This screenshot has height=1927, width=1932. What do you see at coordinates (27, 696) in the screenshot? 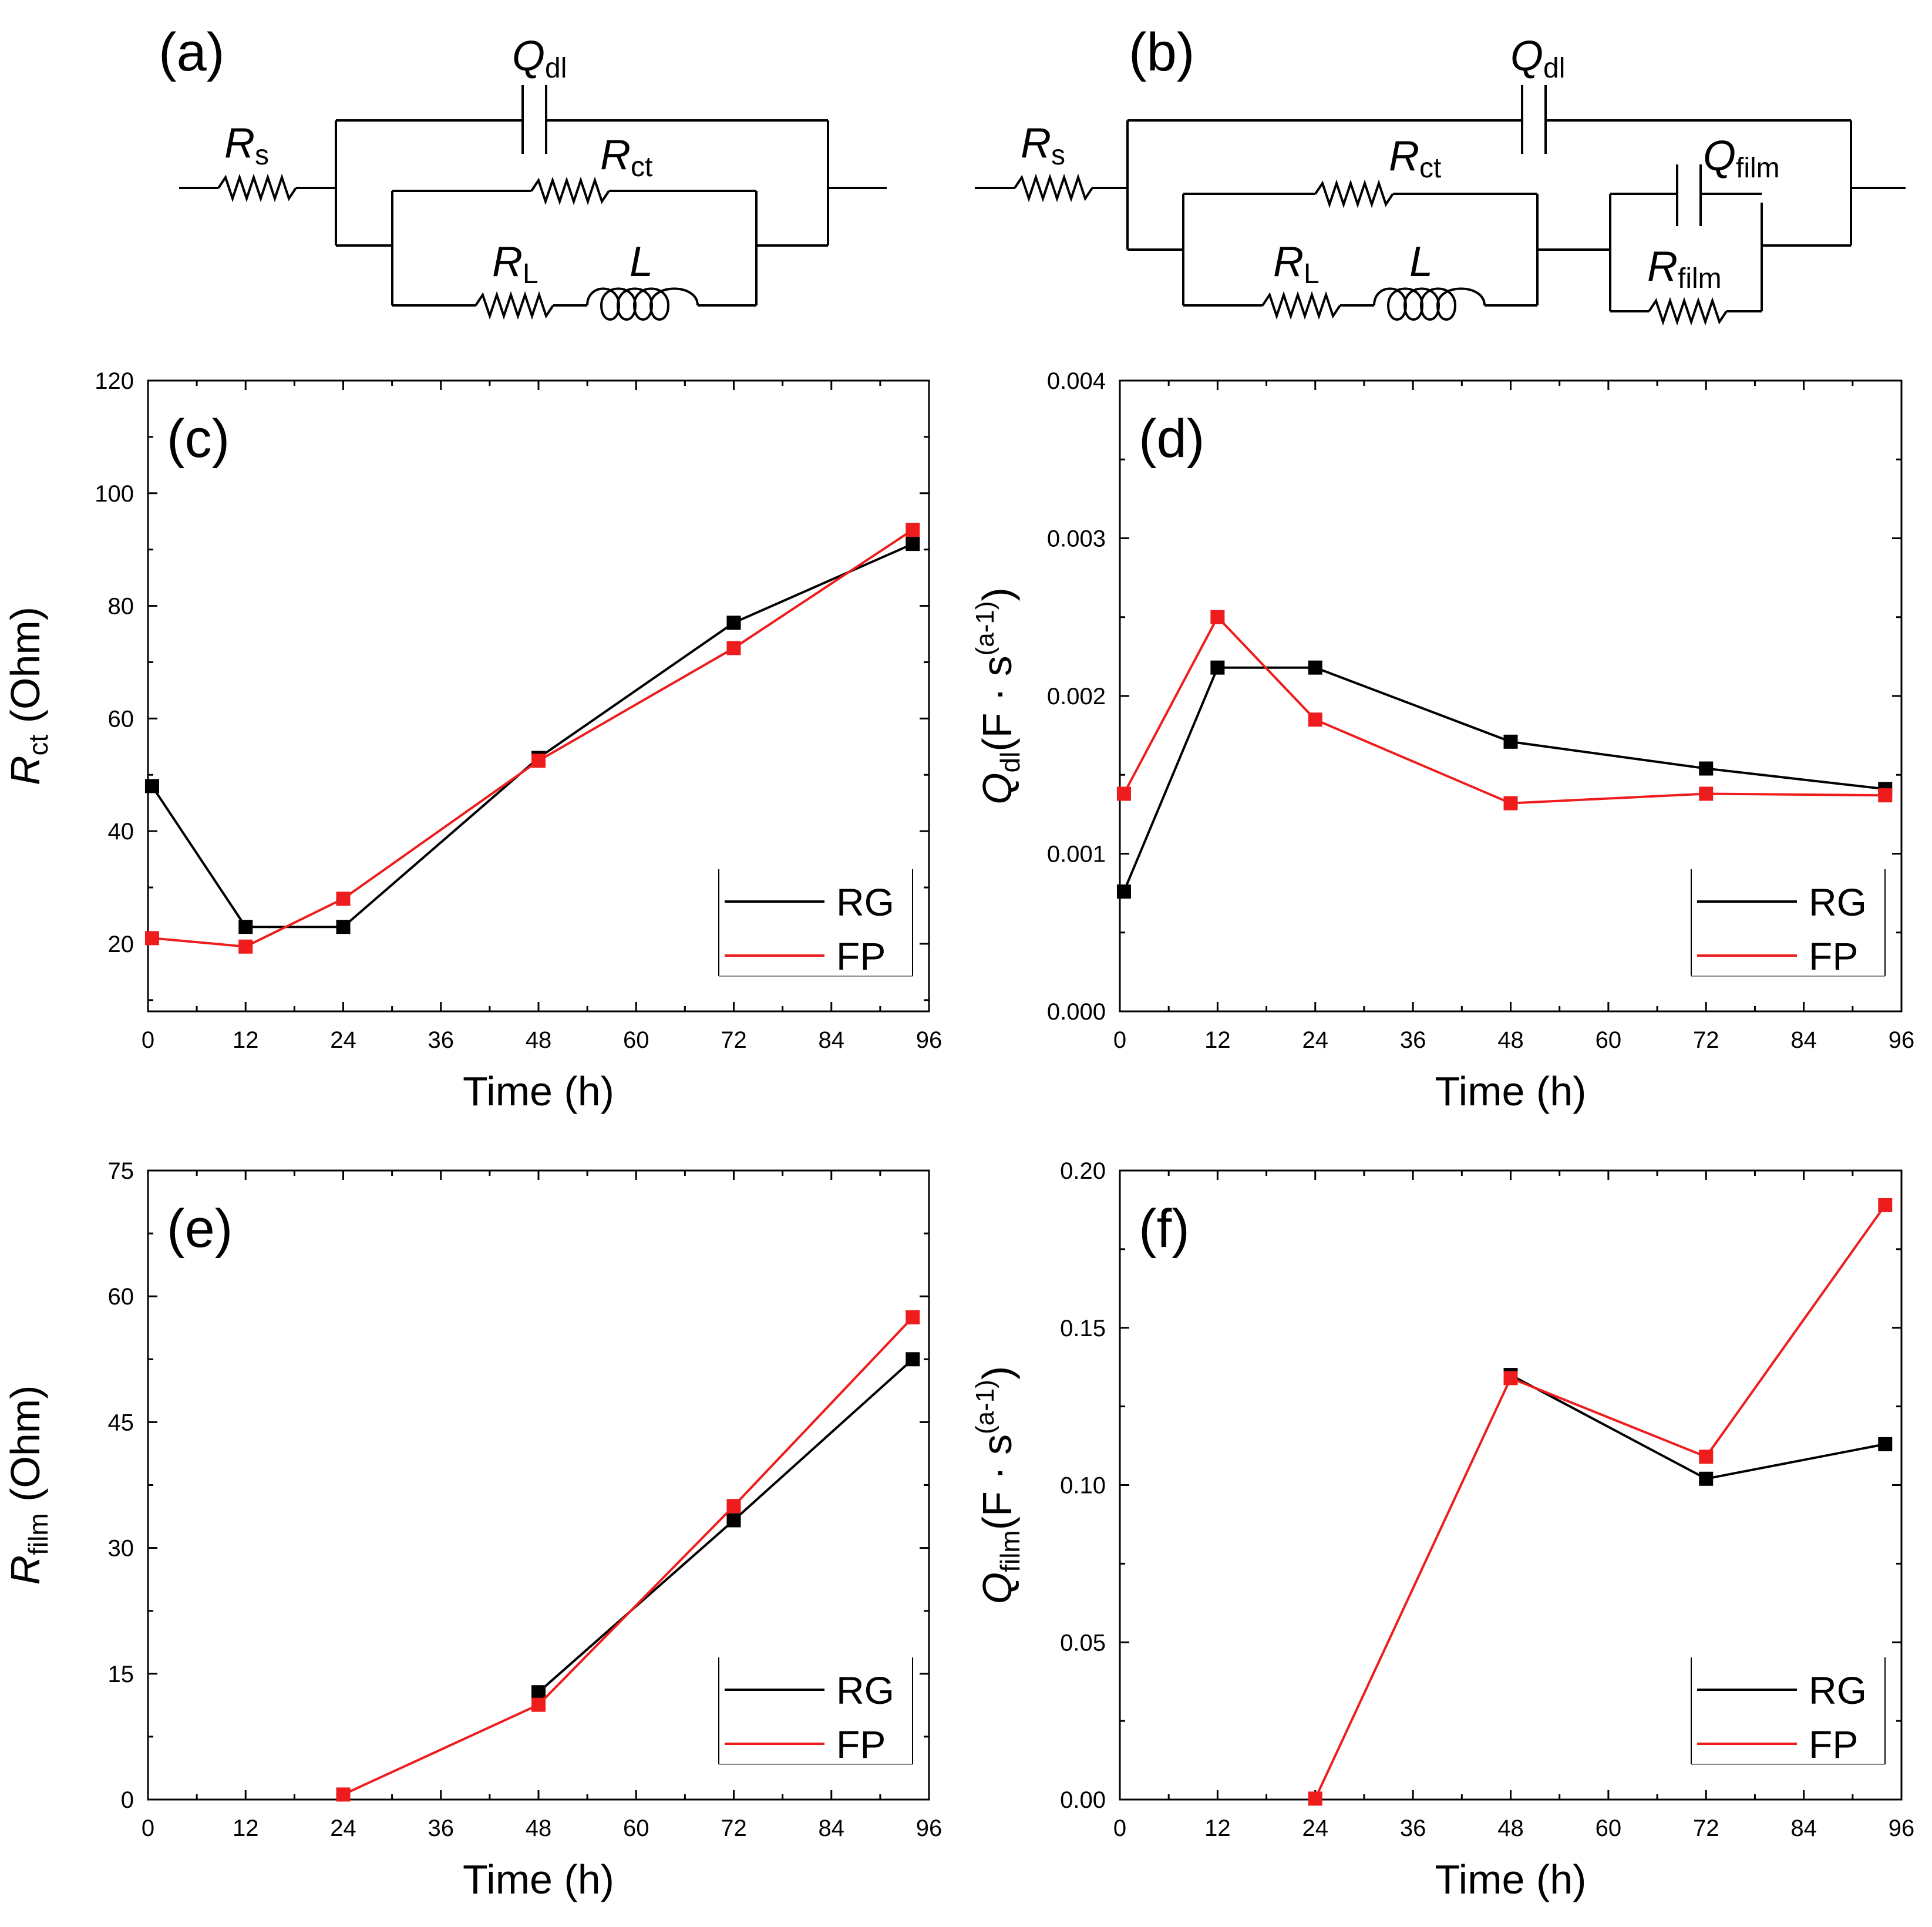
I see `chart-c-y-axis-label: Rct (Ohm)` at bounding box center [27, 696].